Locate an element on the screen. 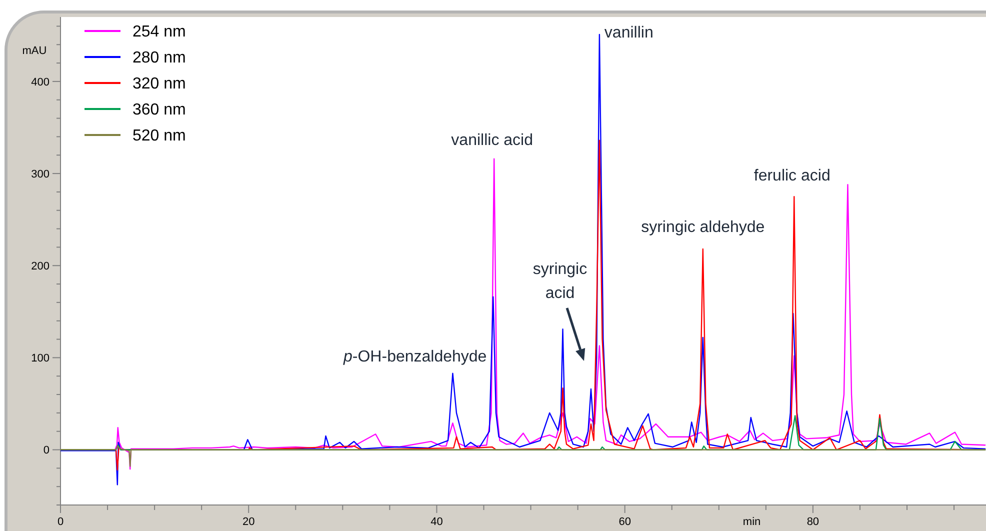 Image resolution: width=986 pixels, height=531 pixels. annotation: p-OH-benzaldehyde is located at coordinates (414, 357).